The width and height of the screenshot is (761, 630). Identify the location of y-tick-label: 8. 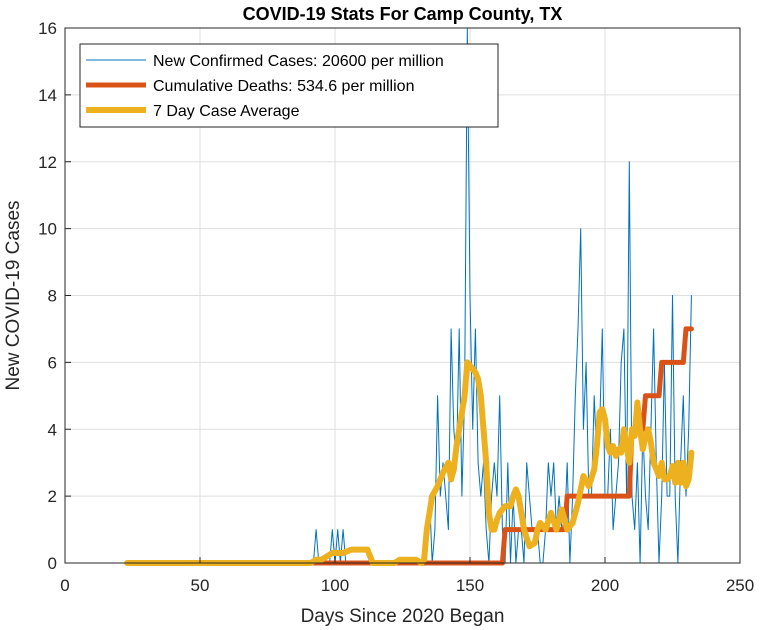
(52, 296).